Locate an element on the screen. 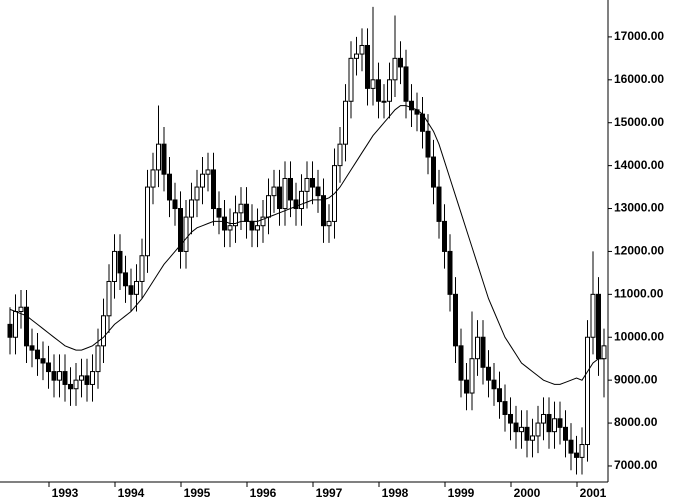  y-tick-label: 8000.00 is located at coordinates (636, 422).